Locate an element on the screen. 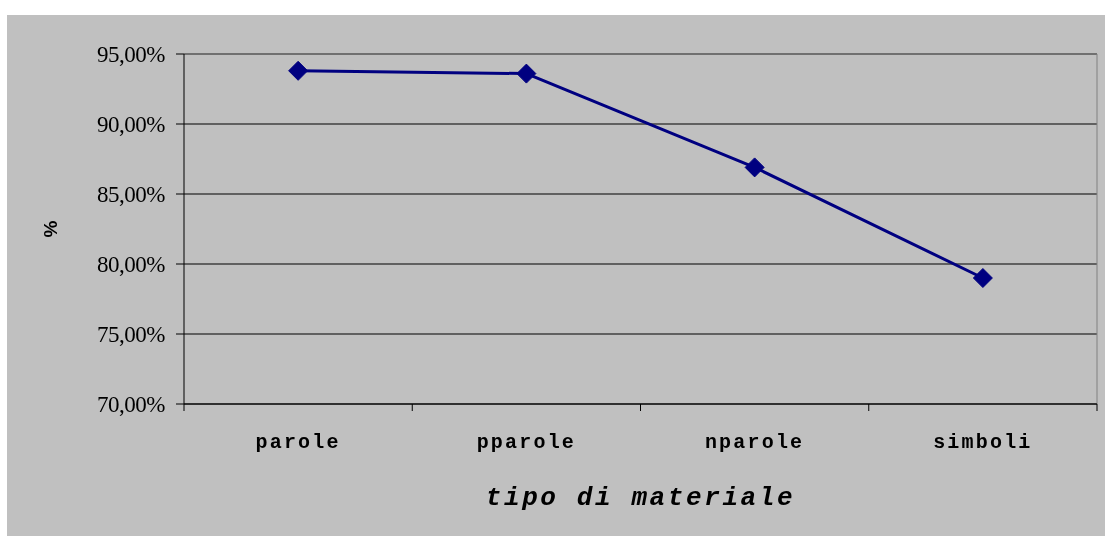 This screenshot has height=536, width=1105. x-tick-label: simboli is located at coordinates (983, 442).